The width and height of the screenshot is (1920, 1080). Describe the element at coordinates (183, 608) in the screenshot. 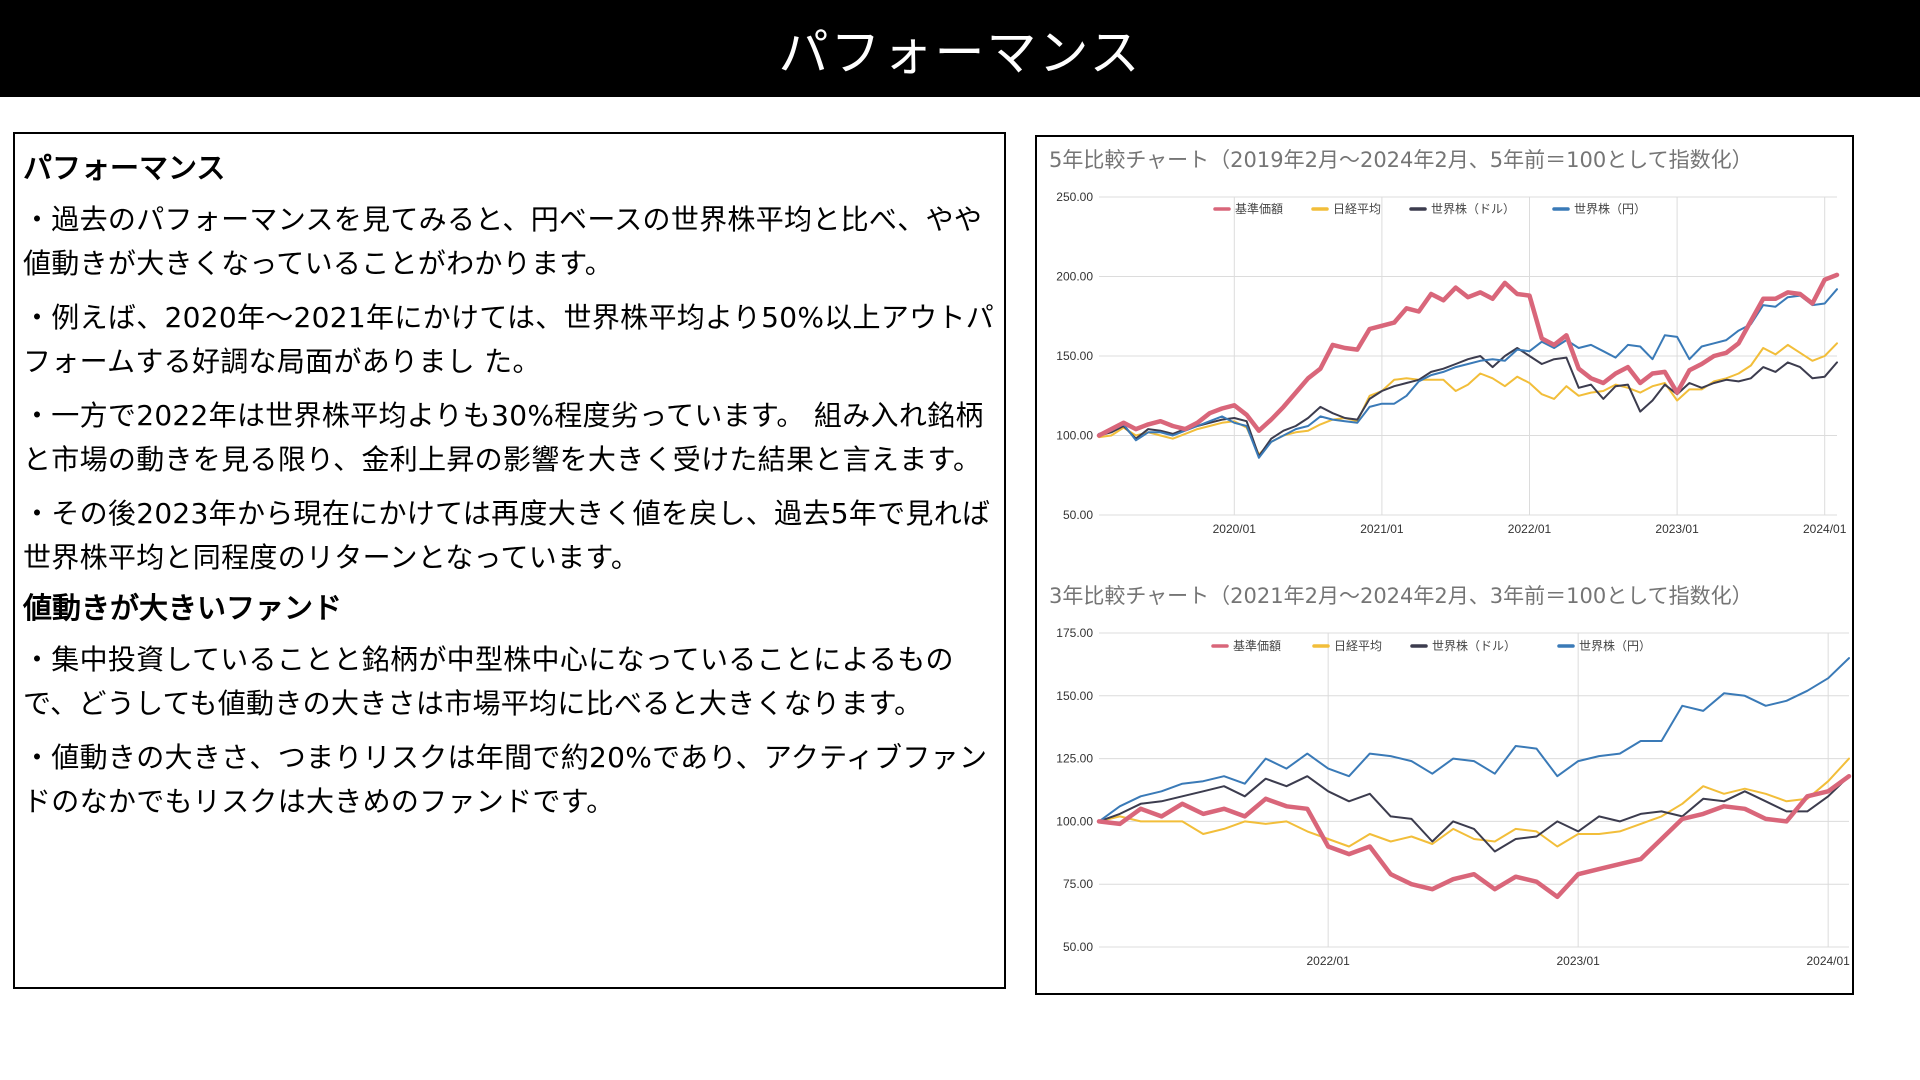

I see `section-heading-volatility: 値動きが大きいファンド` at that location.